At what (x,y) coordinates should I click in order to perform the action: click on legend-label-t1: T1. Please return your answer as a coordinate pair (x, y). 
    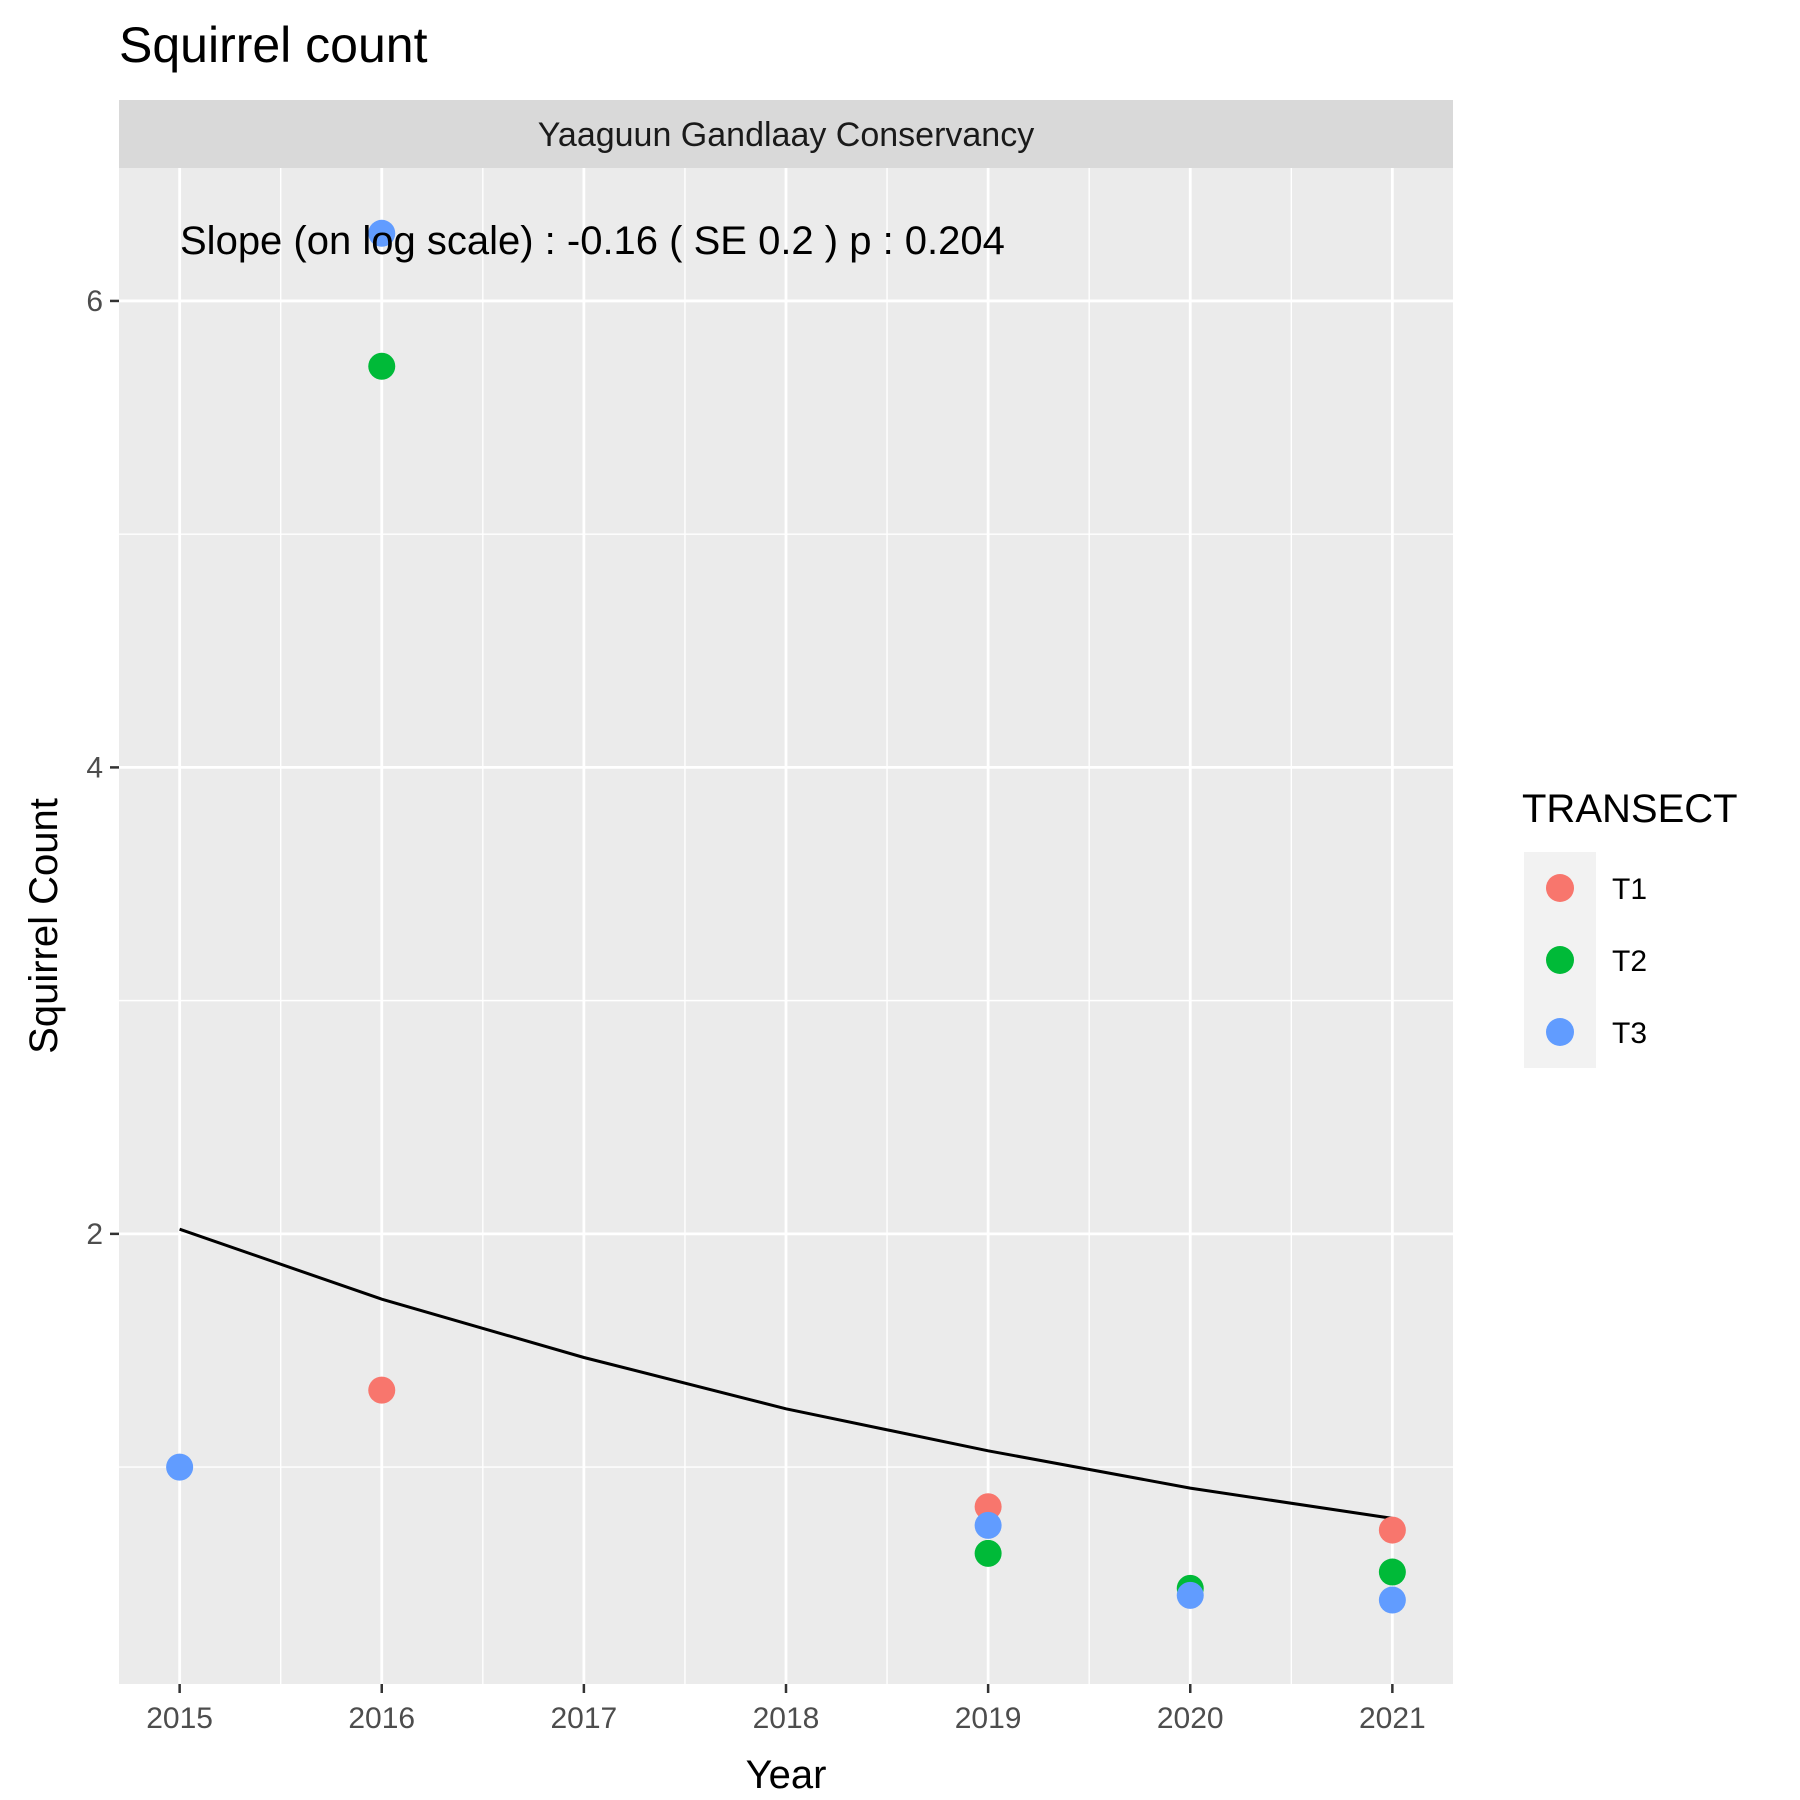
    Looking at the image, I should click on (1629, 889).